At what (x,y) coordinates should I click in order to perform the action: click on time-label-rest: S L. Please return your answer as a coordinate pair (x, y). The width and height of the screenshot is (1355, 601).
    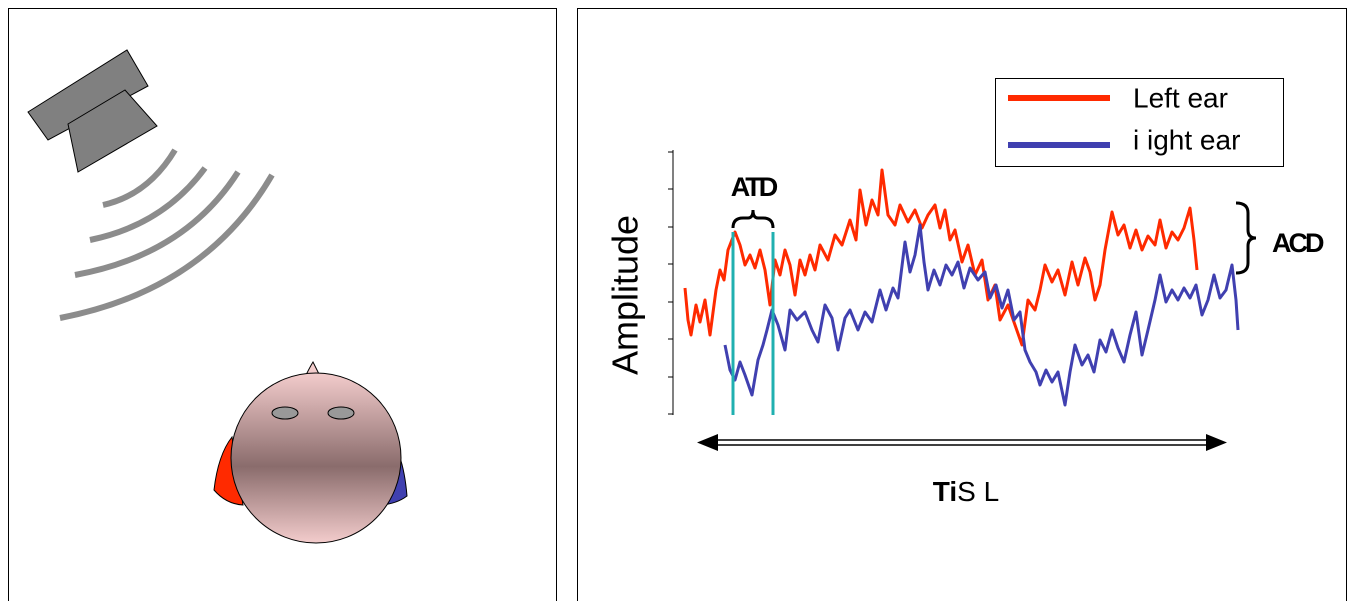
    Looking at the image, I should click on (978, 491).